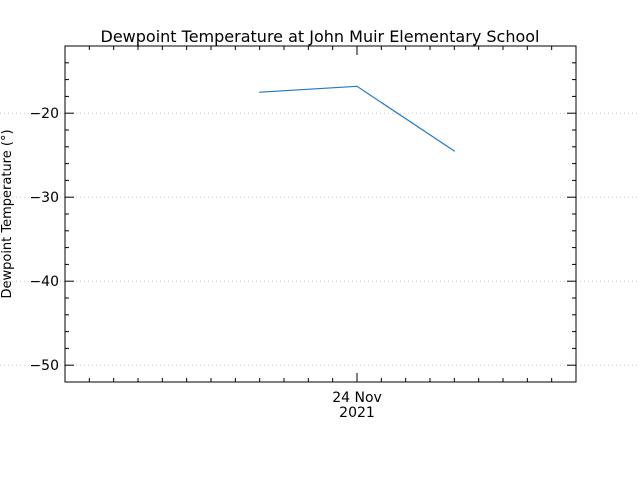 This screenshot has width=640, height=480. What do you see at coordinates (7, 213) in the screenshot?
I see `y-axis-label: Dewpoint Temperature (°)` at bounding box center [7, 213].